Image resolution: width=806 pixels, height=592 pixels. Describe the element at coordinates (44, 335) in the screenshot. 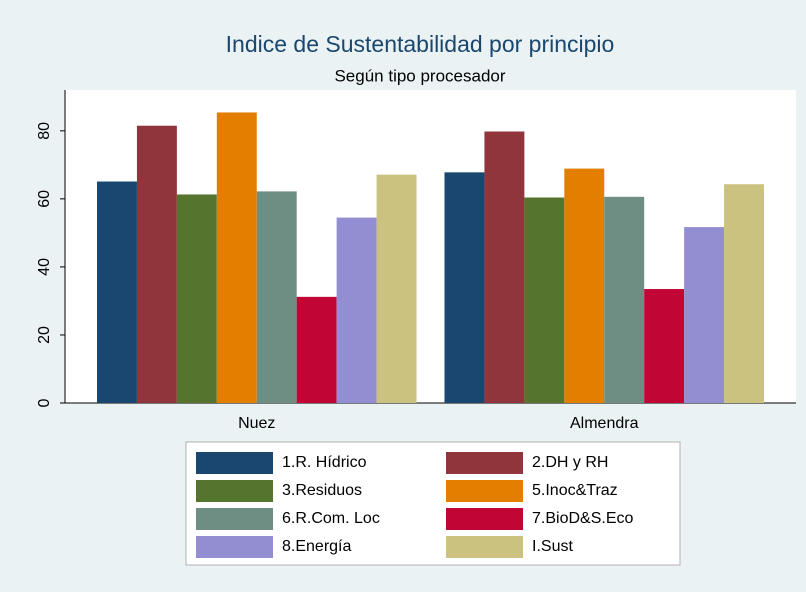

I see `y-tick-label: 20` at that location.